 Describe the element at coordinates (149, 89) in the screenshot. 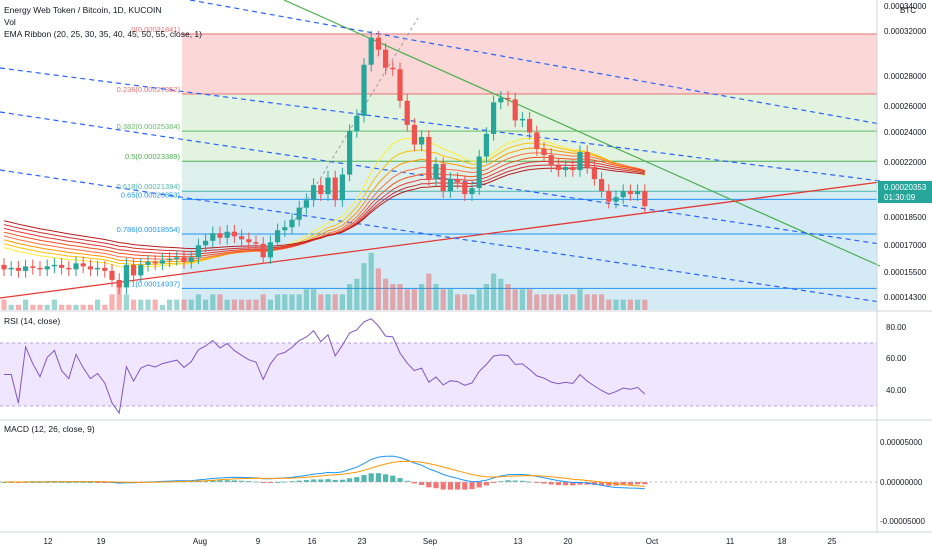

I see `fib-label-0.236: 0.236(0.00027852)` at that location.